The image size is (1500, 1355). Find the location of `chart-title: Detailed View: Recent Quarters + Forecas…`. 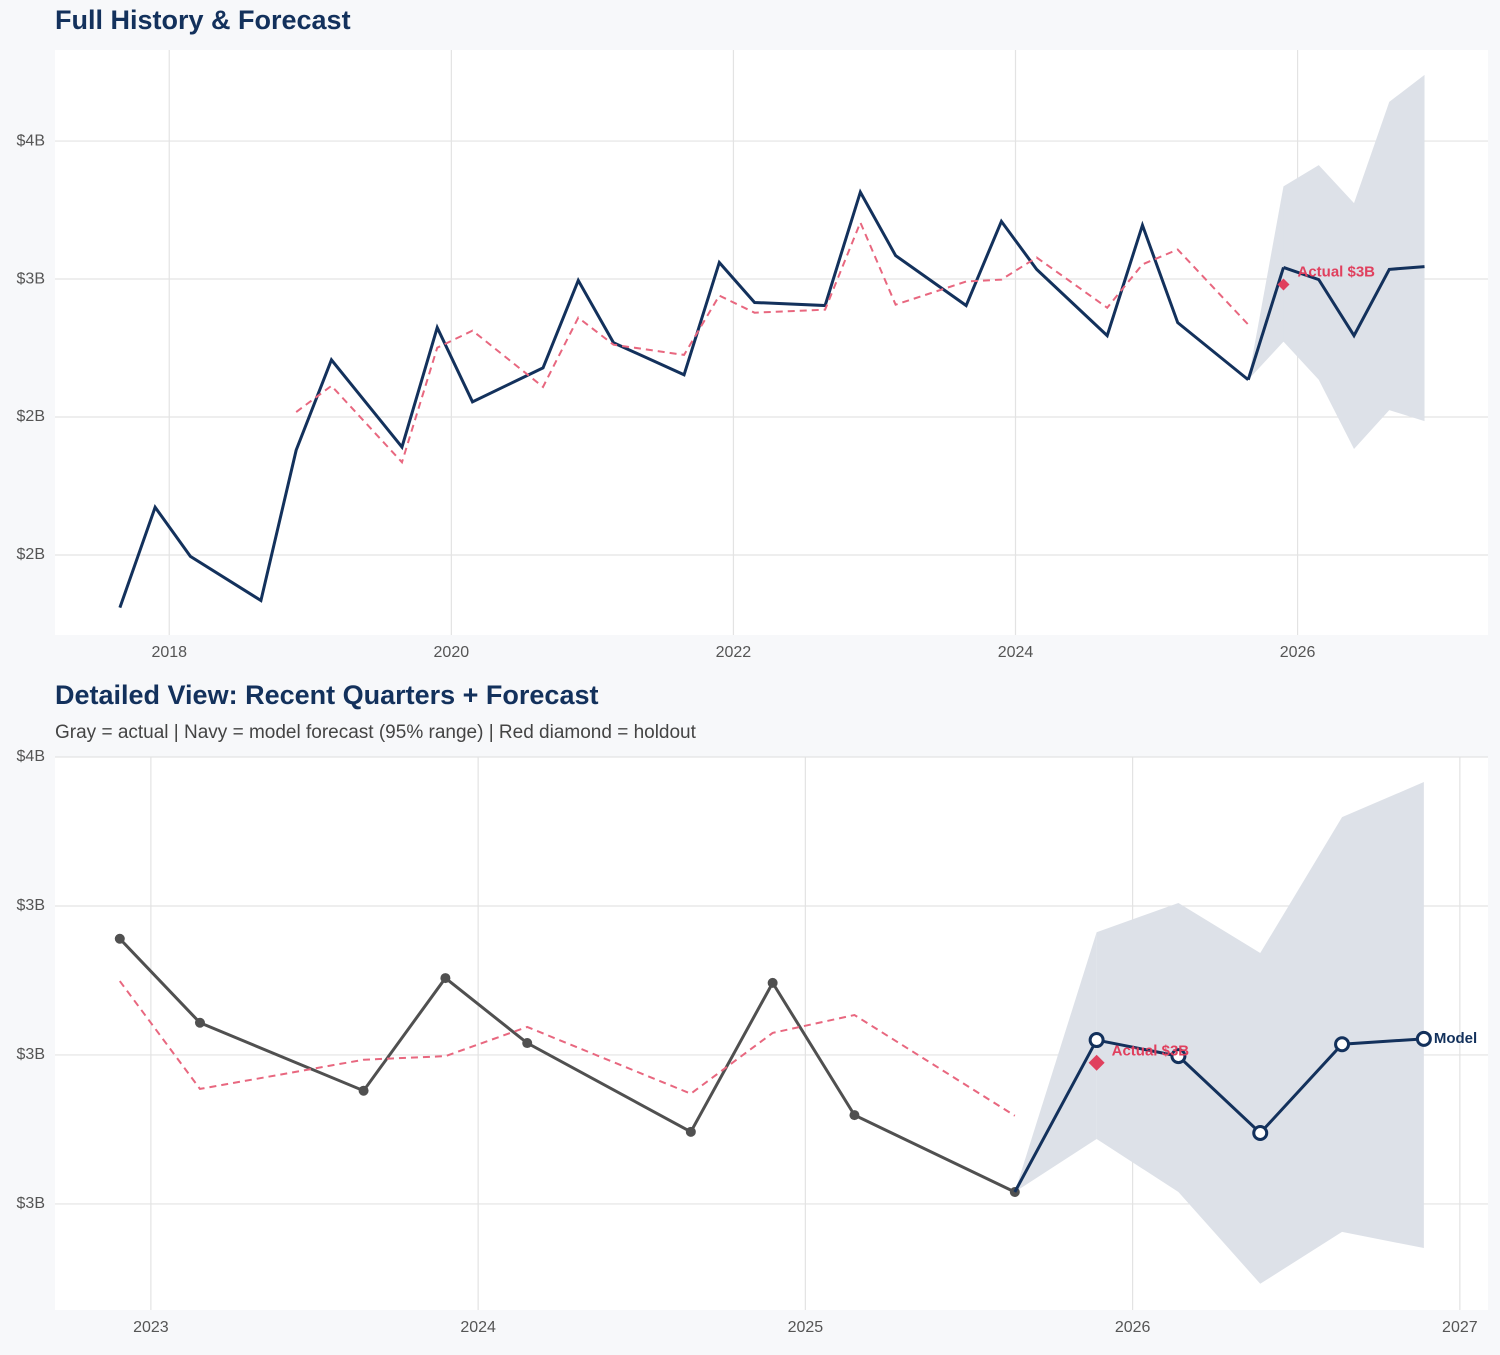

chart-title: Detailed View: Recent Quarters + Forecas… is located at coordinates (326, 695).